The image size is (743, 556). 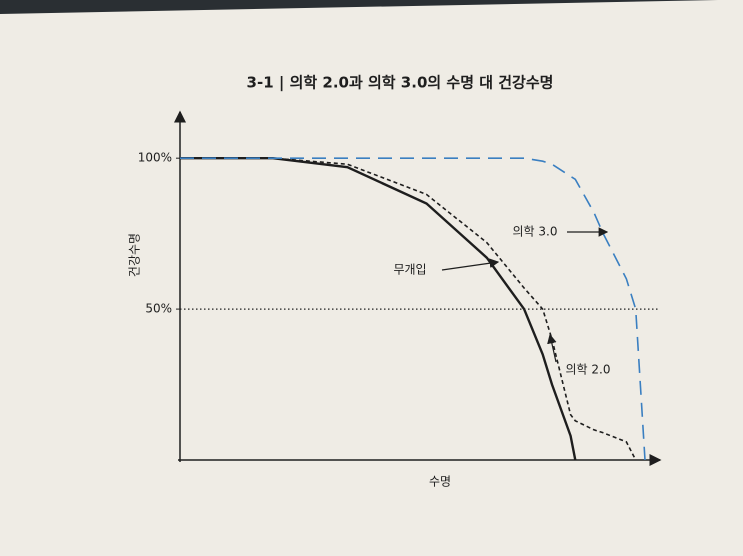 What do you see at coordinates (588, 370) in the screenshot?
I see `series-label: 의학 2.0` at bounding box center [588, 370].